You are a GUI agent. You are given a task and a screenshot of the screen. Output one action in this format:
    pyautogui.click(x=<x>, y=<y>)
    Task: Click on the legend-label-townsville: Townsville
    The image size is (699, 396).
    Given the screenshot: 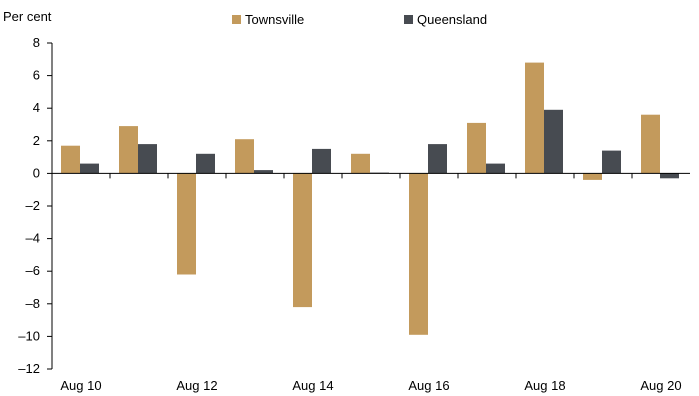 What is the action you would take?
    pyautogui.click(x=275, y=19)
    